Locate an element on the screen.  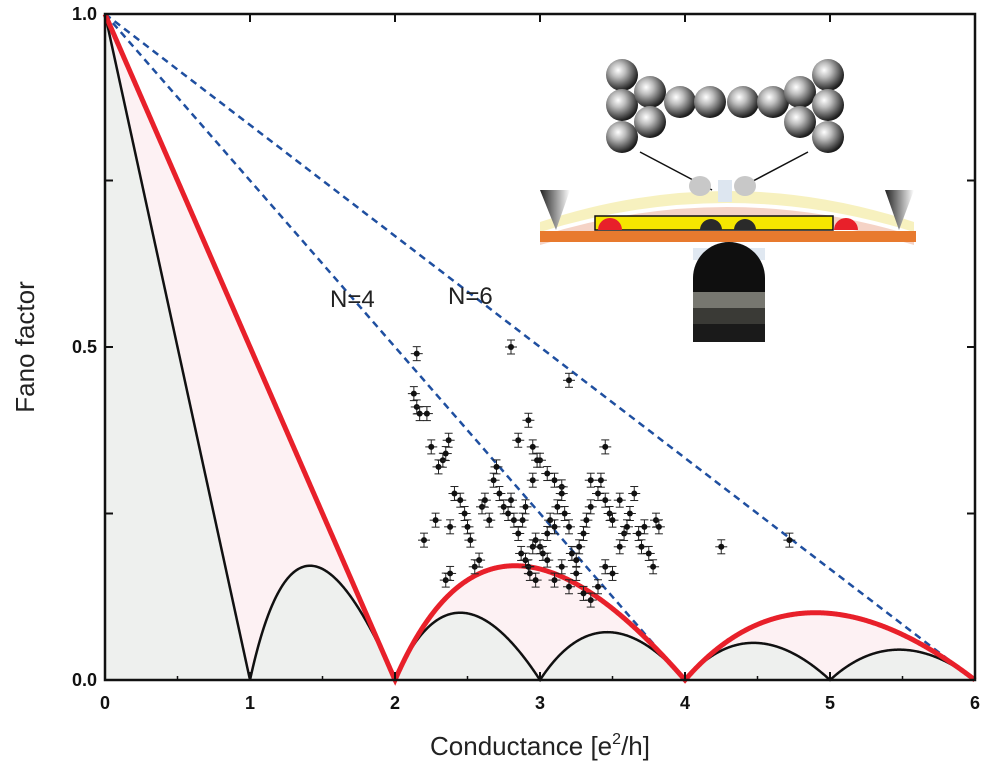
x-tick-label: 5 is located at coordinates (830, 703).